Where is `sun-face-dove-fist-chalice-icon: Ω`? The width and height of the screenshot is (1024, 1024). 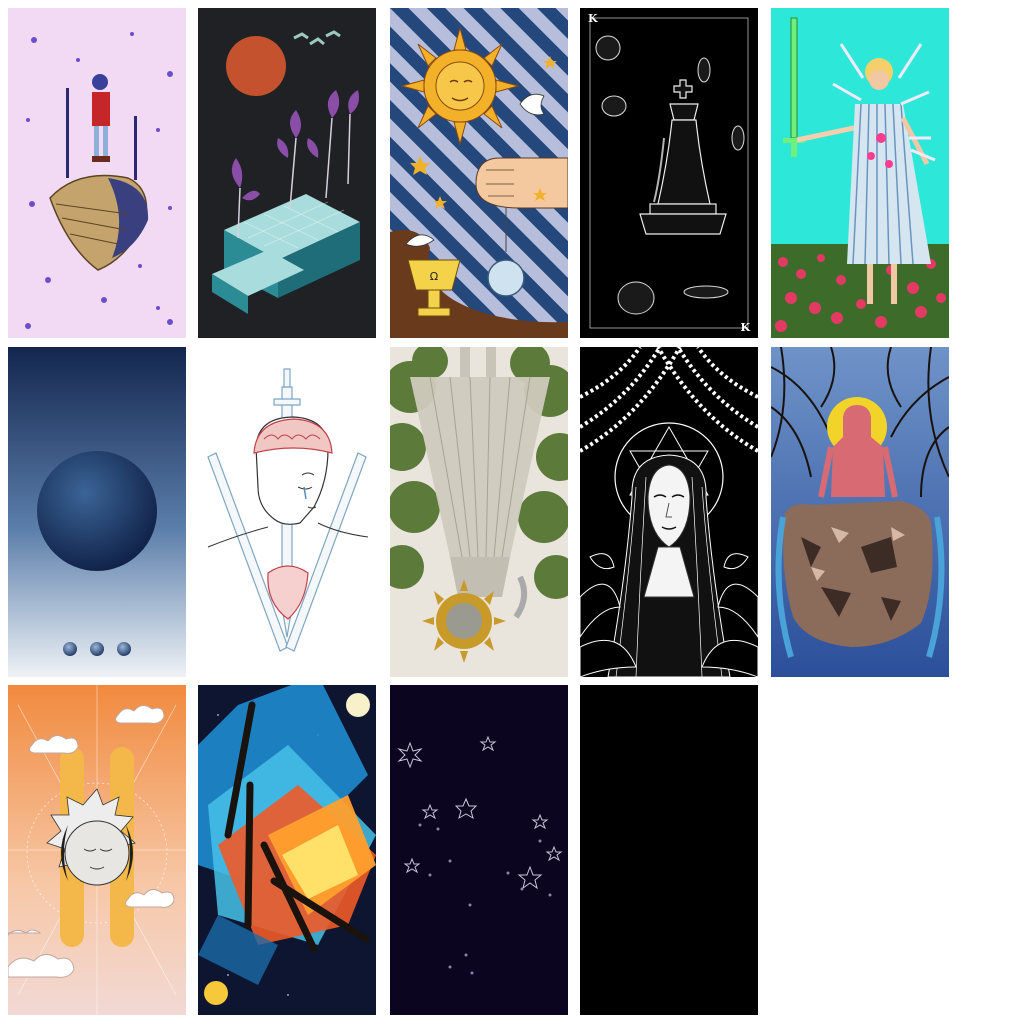
sun-face-dove-fist-chalice-icon: Ω is located at coordinates (479, 173).